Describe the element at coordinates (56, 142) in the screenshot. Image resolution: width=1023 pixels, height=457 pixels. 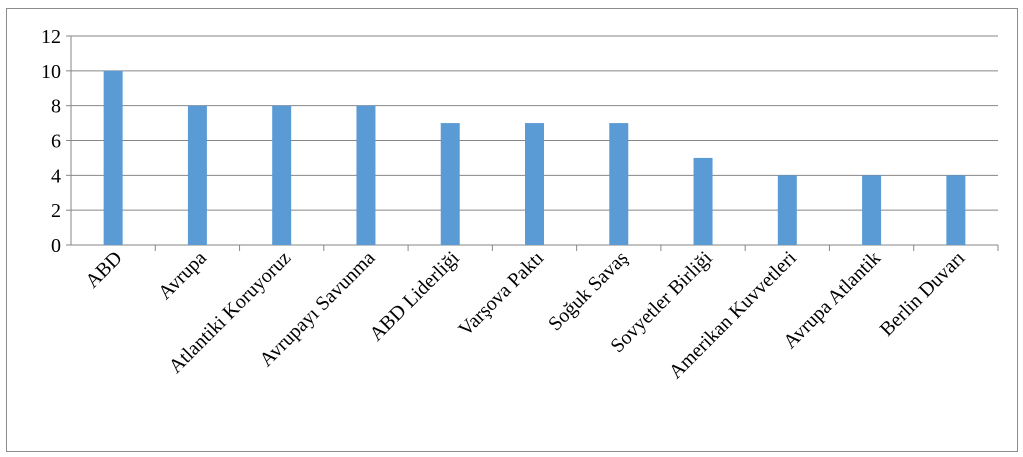
I see `y-tick-label: 6` at that location.